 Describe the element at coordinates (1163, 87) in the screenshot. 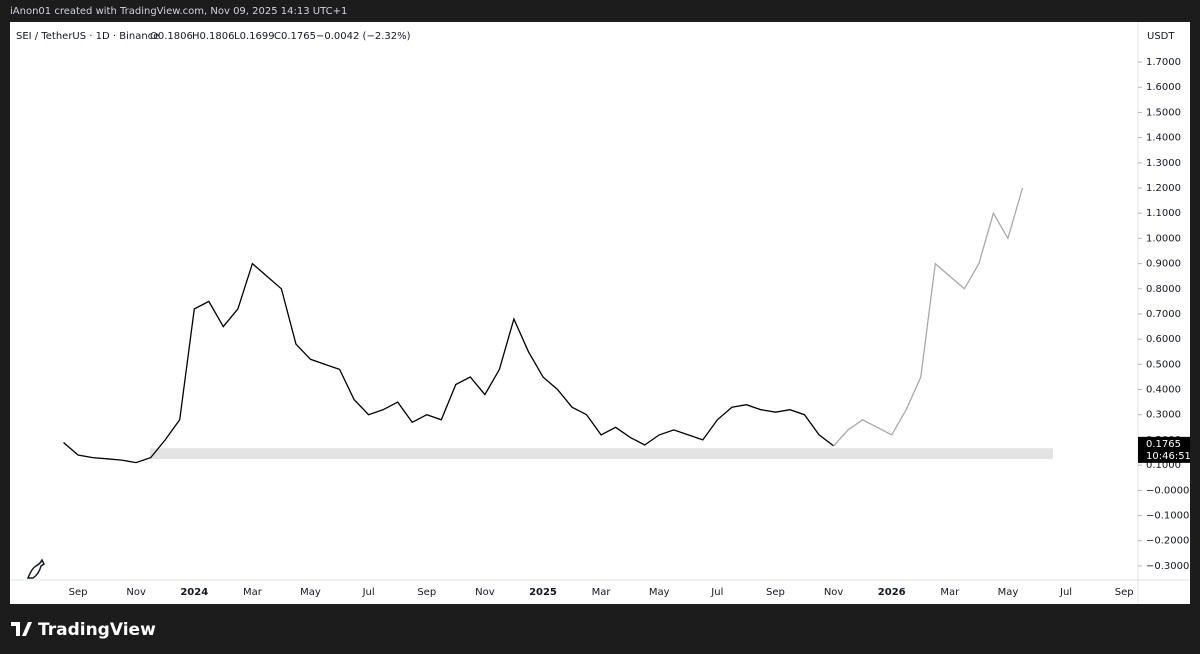

I see `y-tick-label: 1.6000` at that location.